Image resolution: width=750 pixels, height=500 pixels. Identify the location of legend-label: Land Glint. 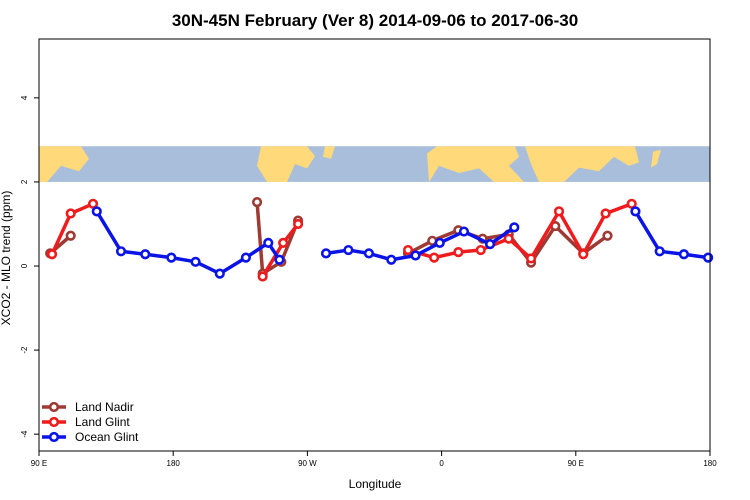
(102, 422).